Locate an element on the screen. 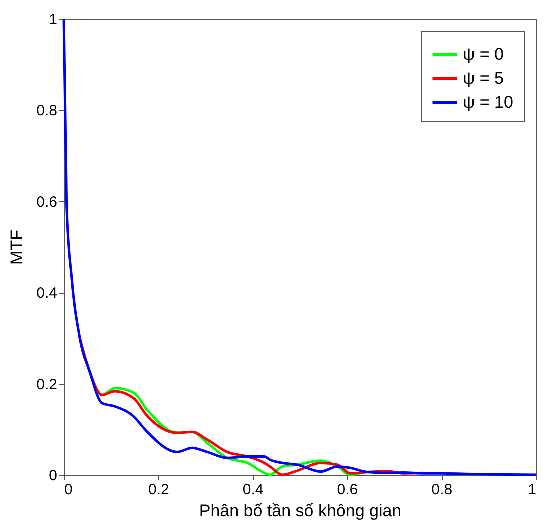 The width and height of the screenshot is (549, 530). legend-label: ψ = 5 is located at coordinates (483, 78).